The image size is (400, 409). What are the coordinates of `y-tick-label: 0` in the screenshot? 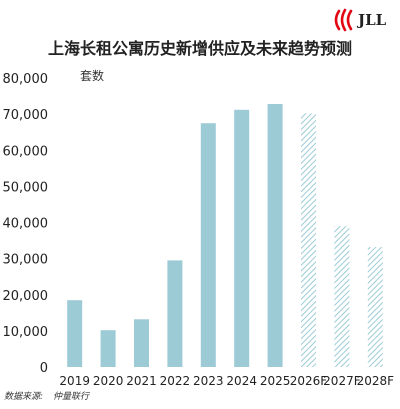 It's located at (44, 368).